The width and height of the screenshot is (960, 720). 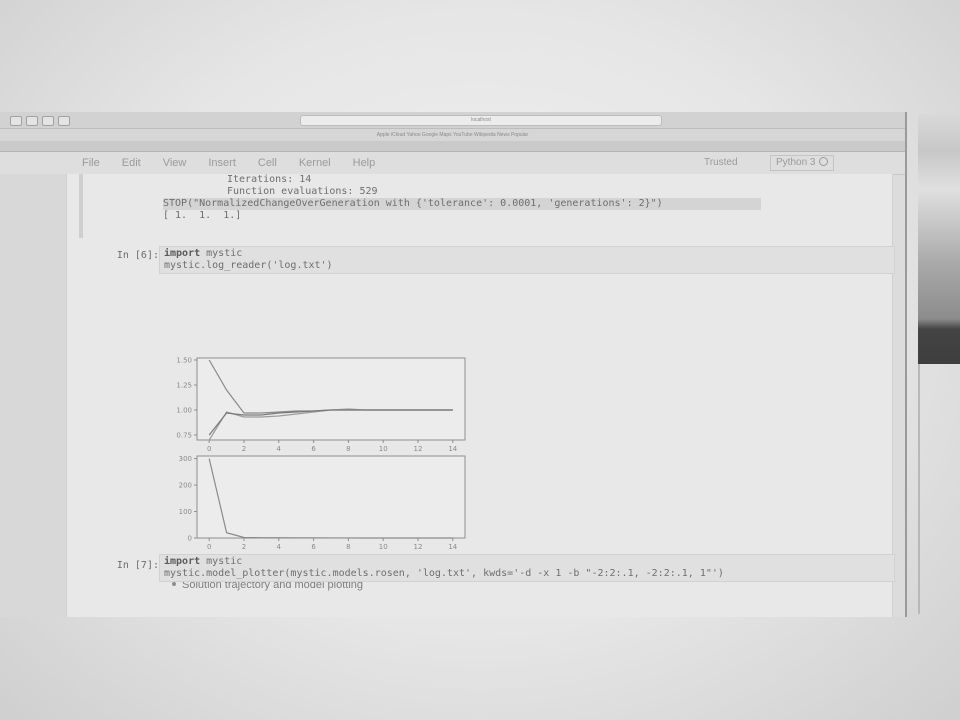 What do you see at coordinates (222, 163) in the screenshot?
I see `menu-insert: Insert` at bounding box center [222, 163].